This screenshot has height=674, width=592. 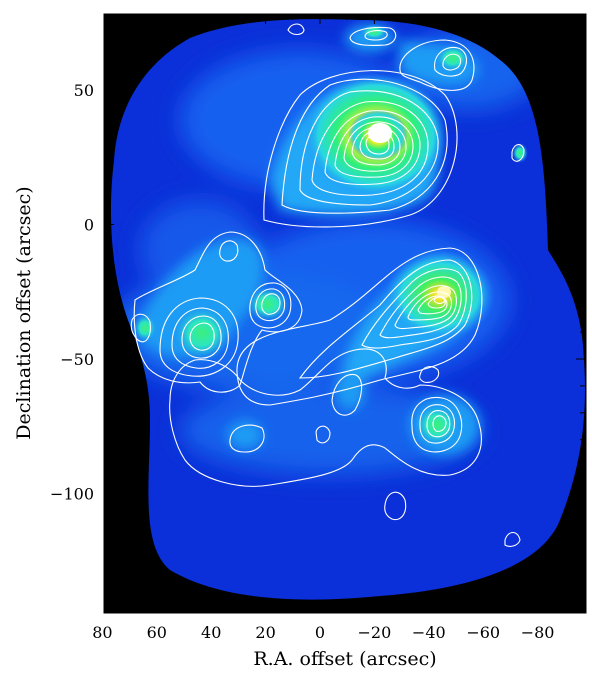 What do you see at coordinates (24, 312) in the screenshot?
I see `y-axis-label: Declination offset (arcsec)` at bounding box center [24, 312].